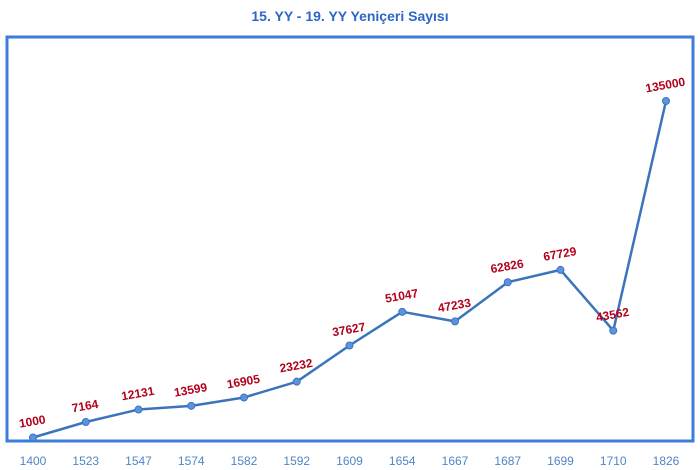 The width and height of the screenshot is (700, 470). Describe the element at coordinates (560, 461) in the screenshot. I see `x-tick-label-1699: 1699` at that location.